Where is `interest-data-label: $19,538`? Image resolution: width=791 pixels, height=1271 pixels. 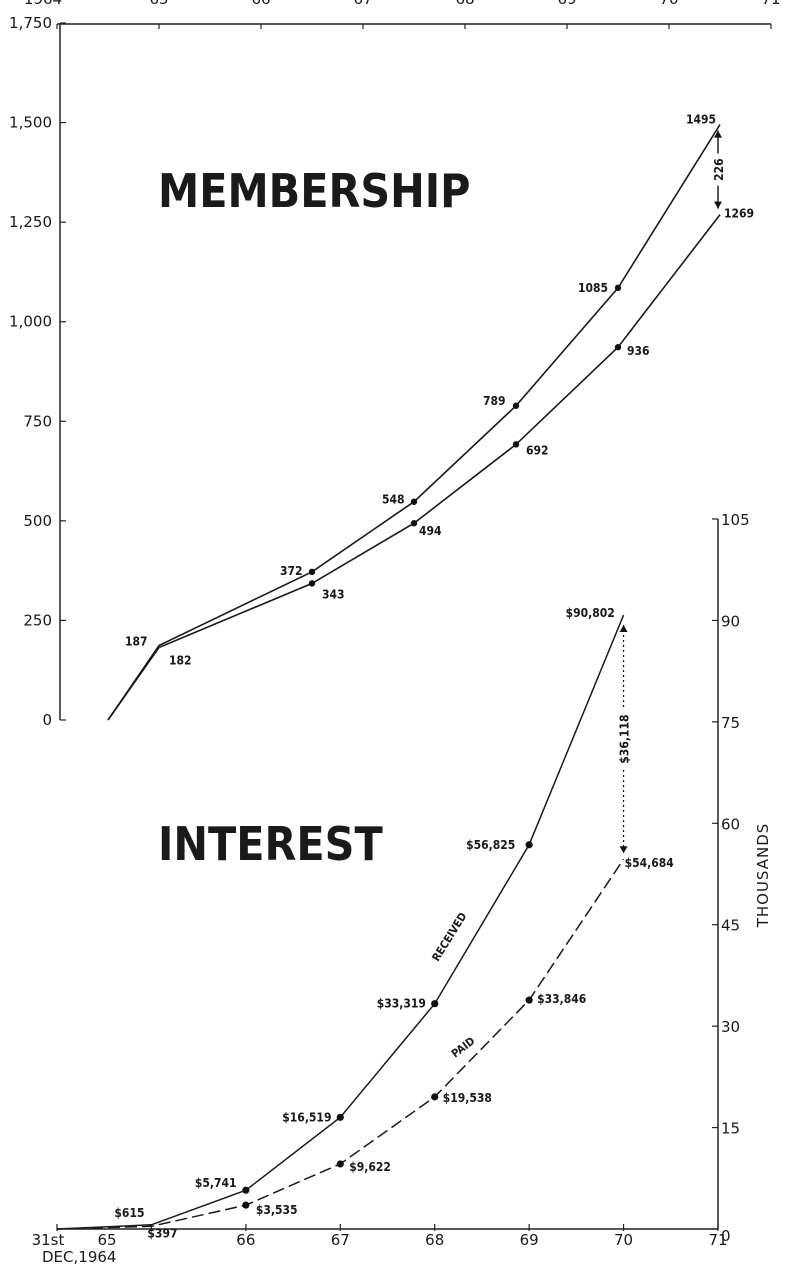 interest-data-label: $19,538 is located at coordinates (467, 1098).